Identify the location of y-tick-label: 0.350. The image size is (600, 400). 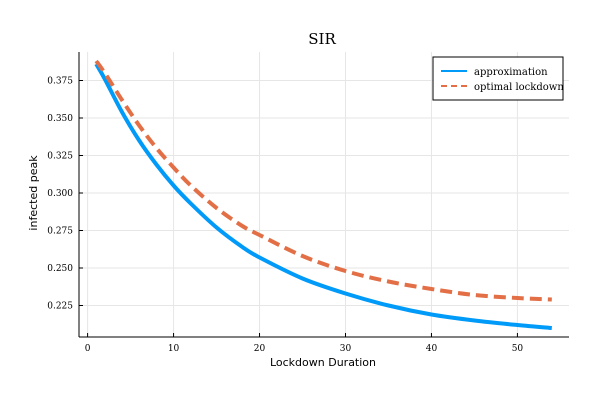
(60, 119).